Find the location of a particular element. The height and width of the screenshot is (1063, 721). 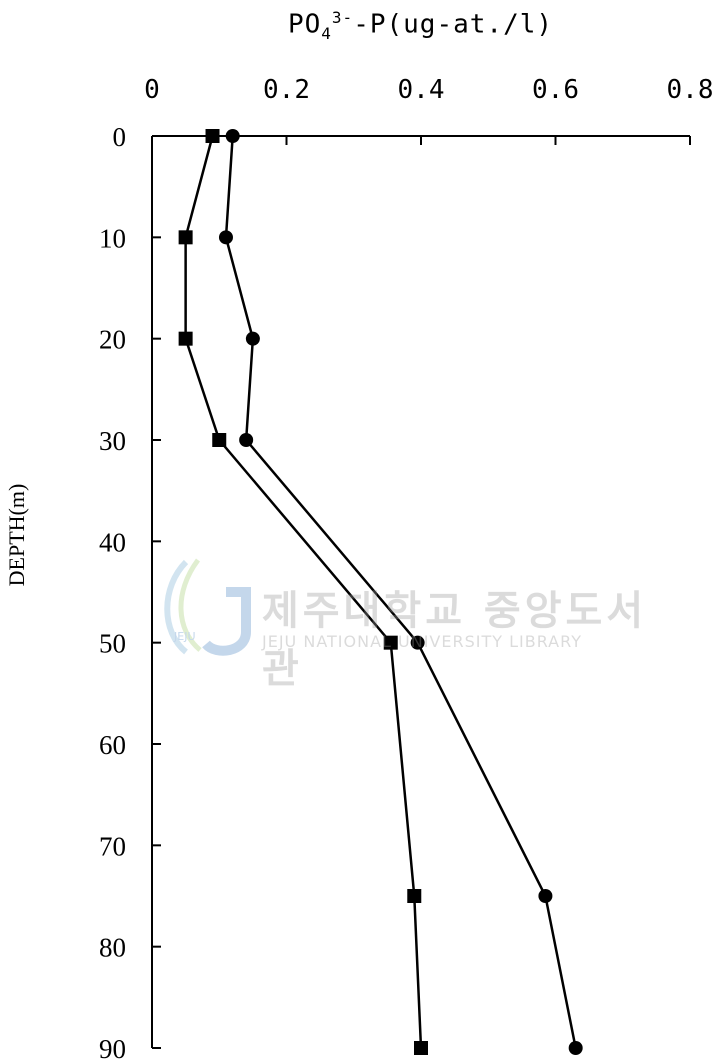

x-tick-label: 0.6 is located at coordinates (555, 90).